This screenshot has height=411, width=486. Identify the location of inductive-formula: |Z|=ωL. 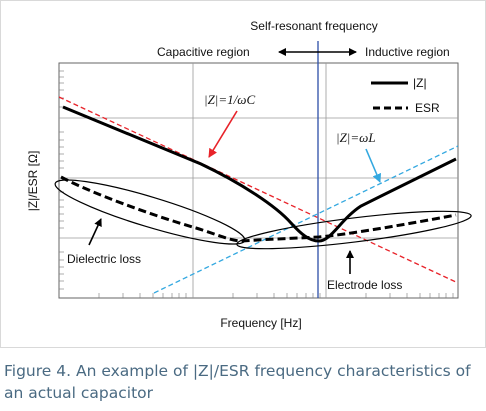
(356, 137).